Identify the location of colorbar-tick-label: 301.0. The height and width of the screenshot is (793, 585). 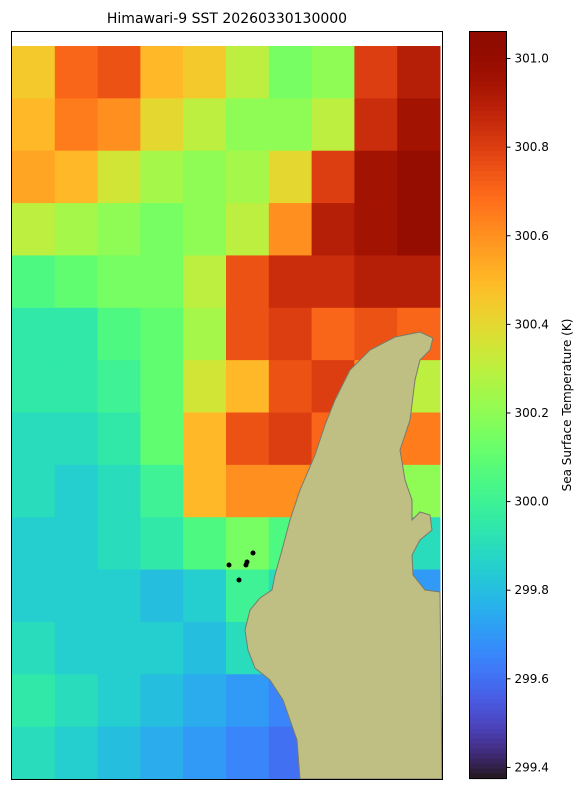
(532, 59).